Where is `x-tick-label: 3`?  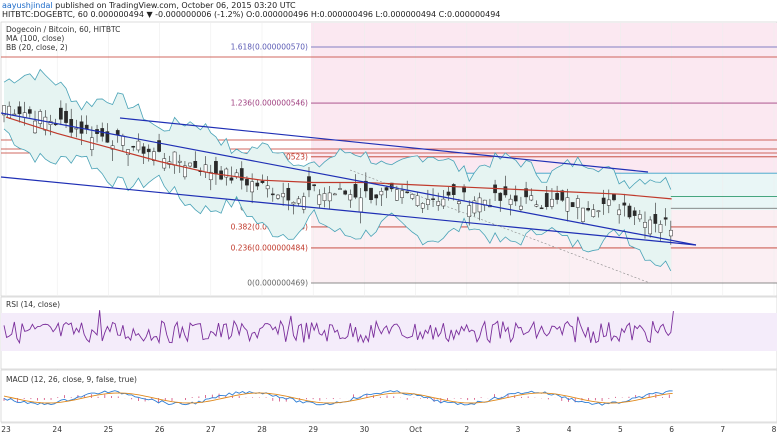
x-tick-label: 3 is located at coordinates (518, 429).